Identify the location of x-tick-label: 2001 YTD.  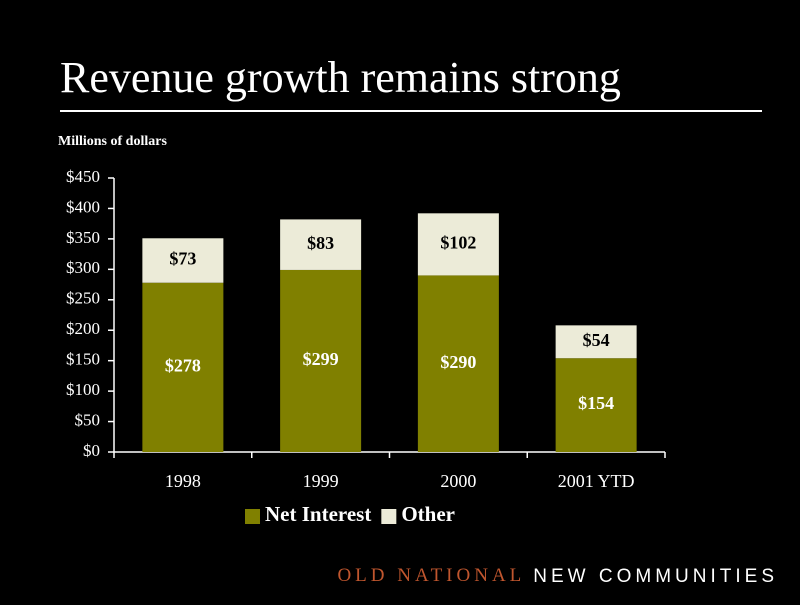
(596, 481).